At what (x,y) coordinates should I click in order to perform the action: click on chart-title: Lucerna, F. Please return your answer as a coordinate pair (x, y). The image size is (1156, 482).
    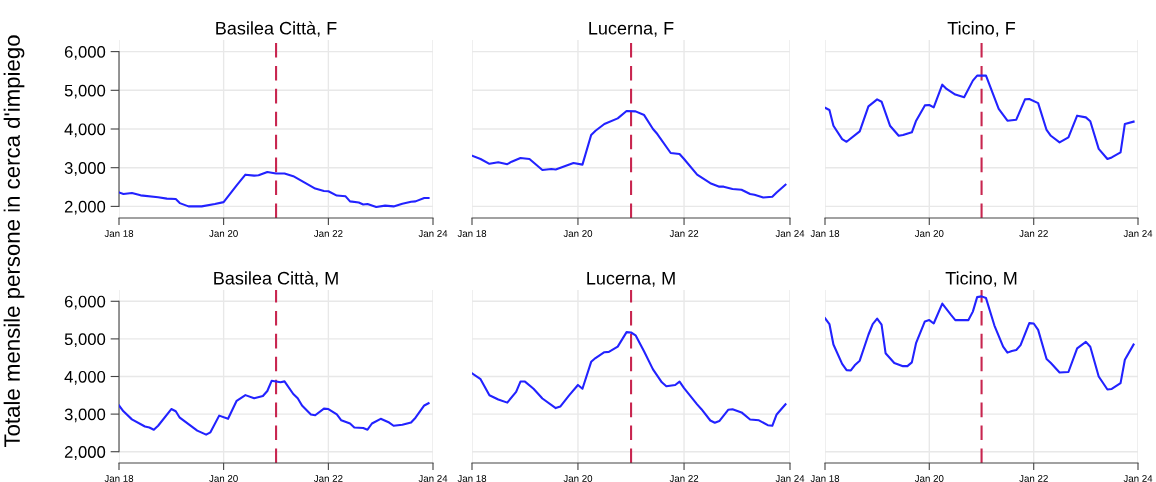
    Looking at the image, I should click on (631, 29).